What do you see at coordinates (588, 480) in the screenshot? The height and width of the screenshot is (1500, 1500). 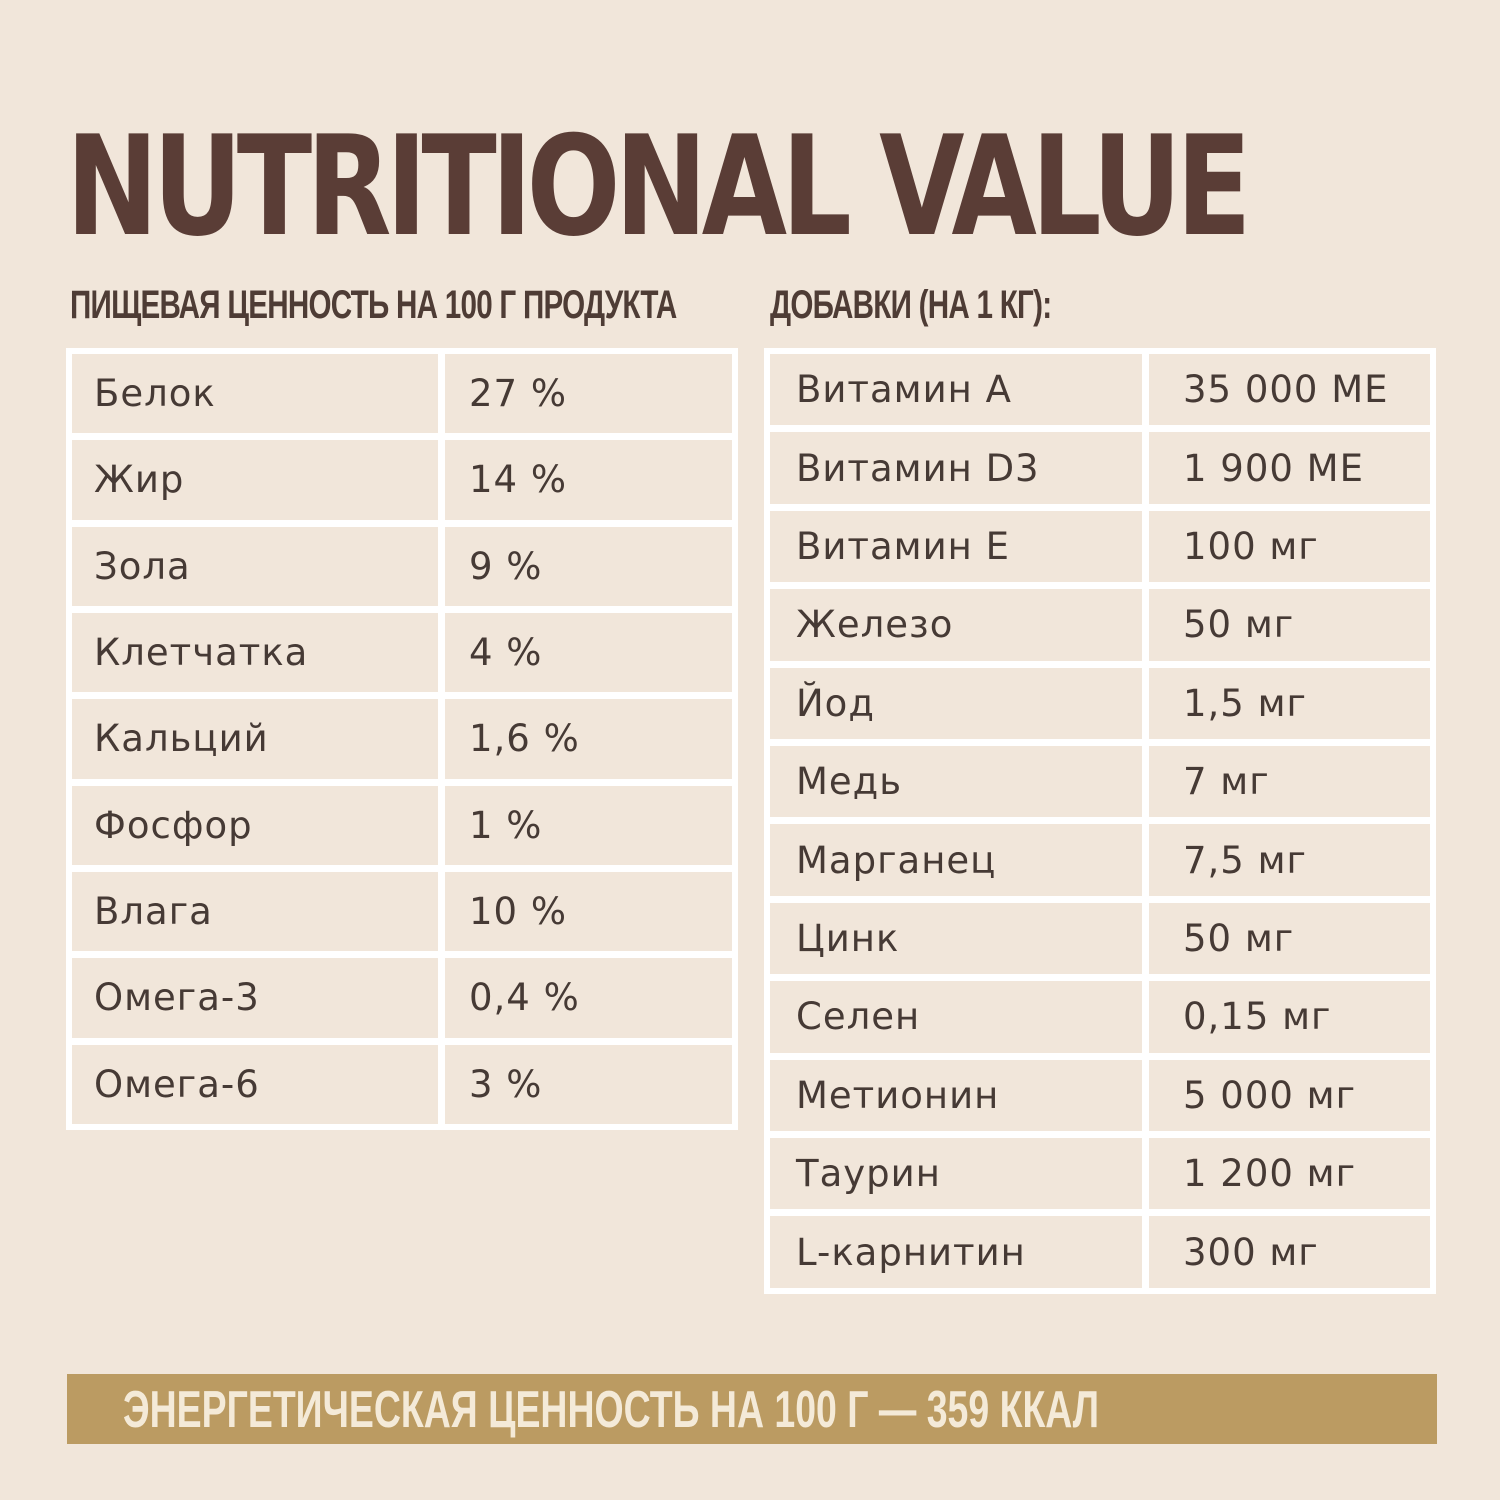 I see `nutrient-value: 14 %` at bounding box center [588, 480].